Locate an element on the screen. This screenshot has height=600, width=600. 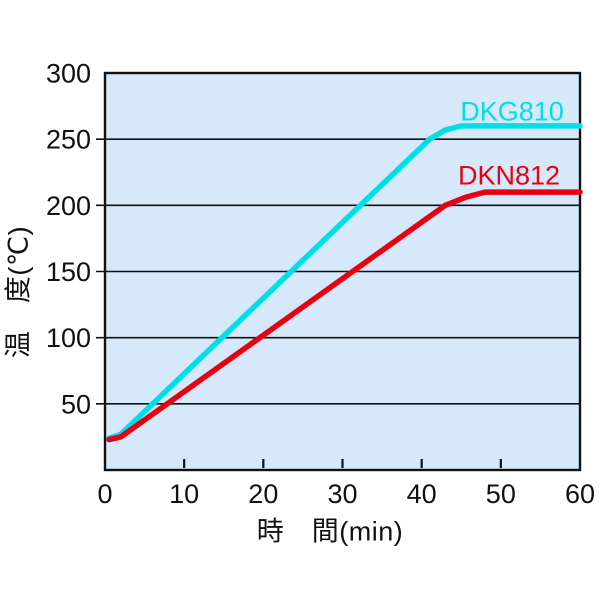
x-tick-label-20: 20 is located at coordinates (263, 494).